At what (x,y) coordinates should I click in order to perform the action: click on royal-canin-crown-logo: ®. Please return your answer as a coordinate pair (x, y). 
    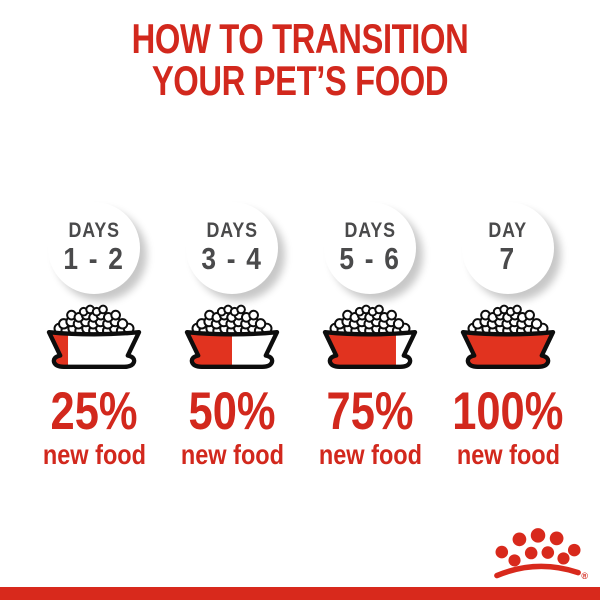
    Looking at the image, I should click on (540, 555).